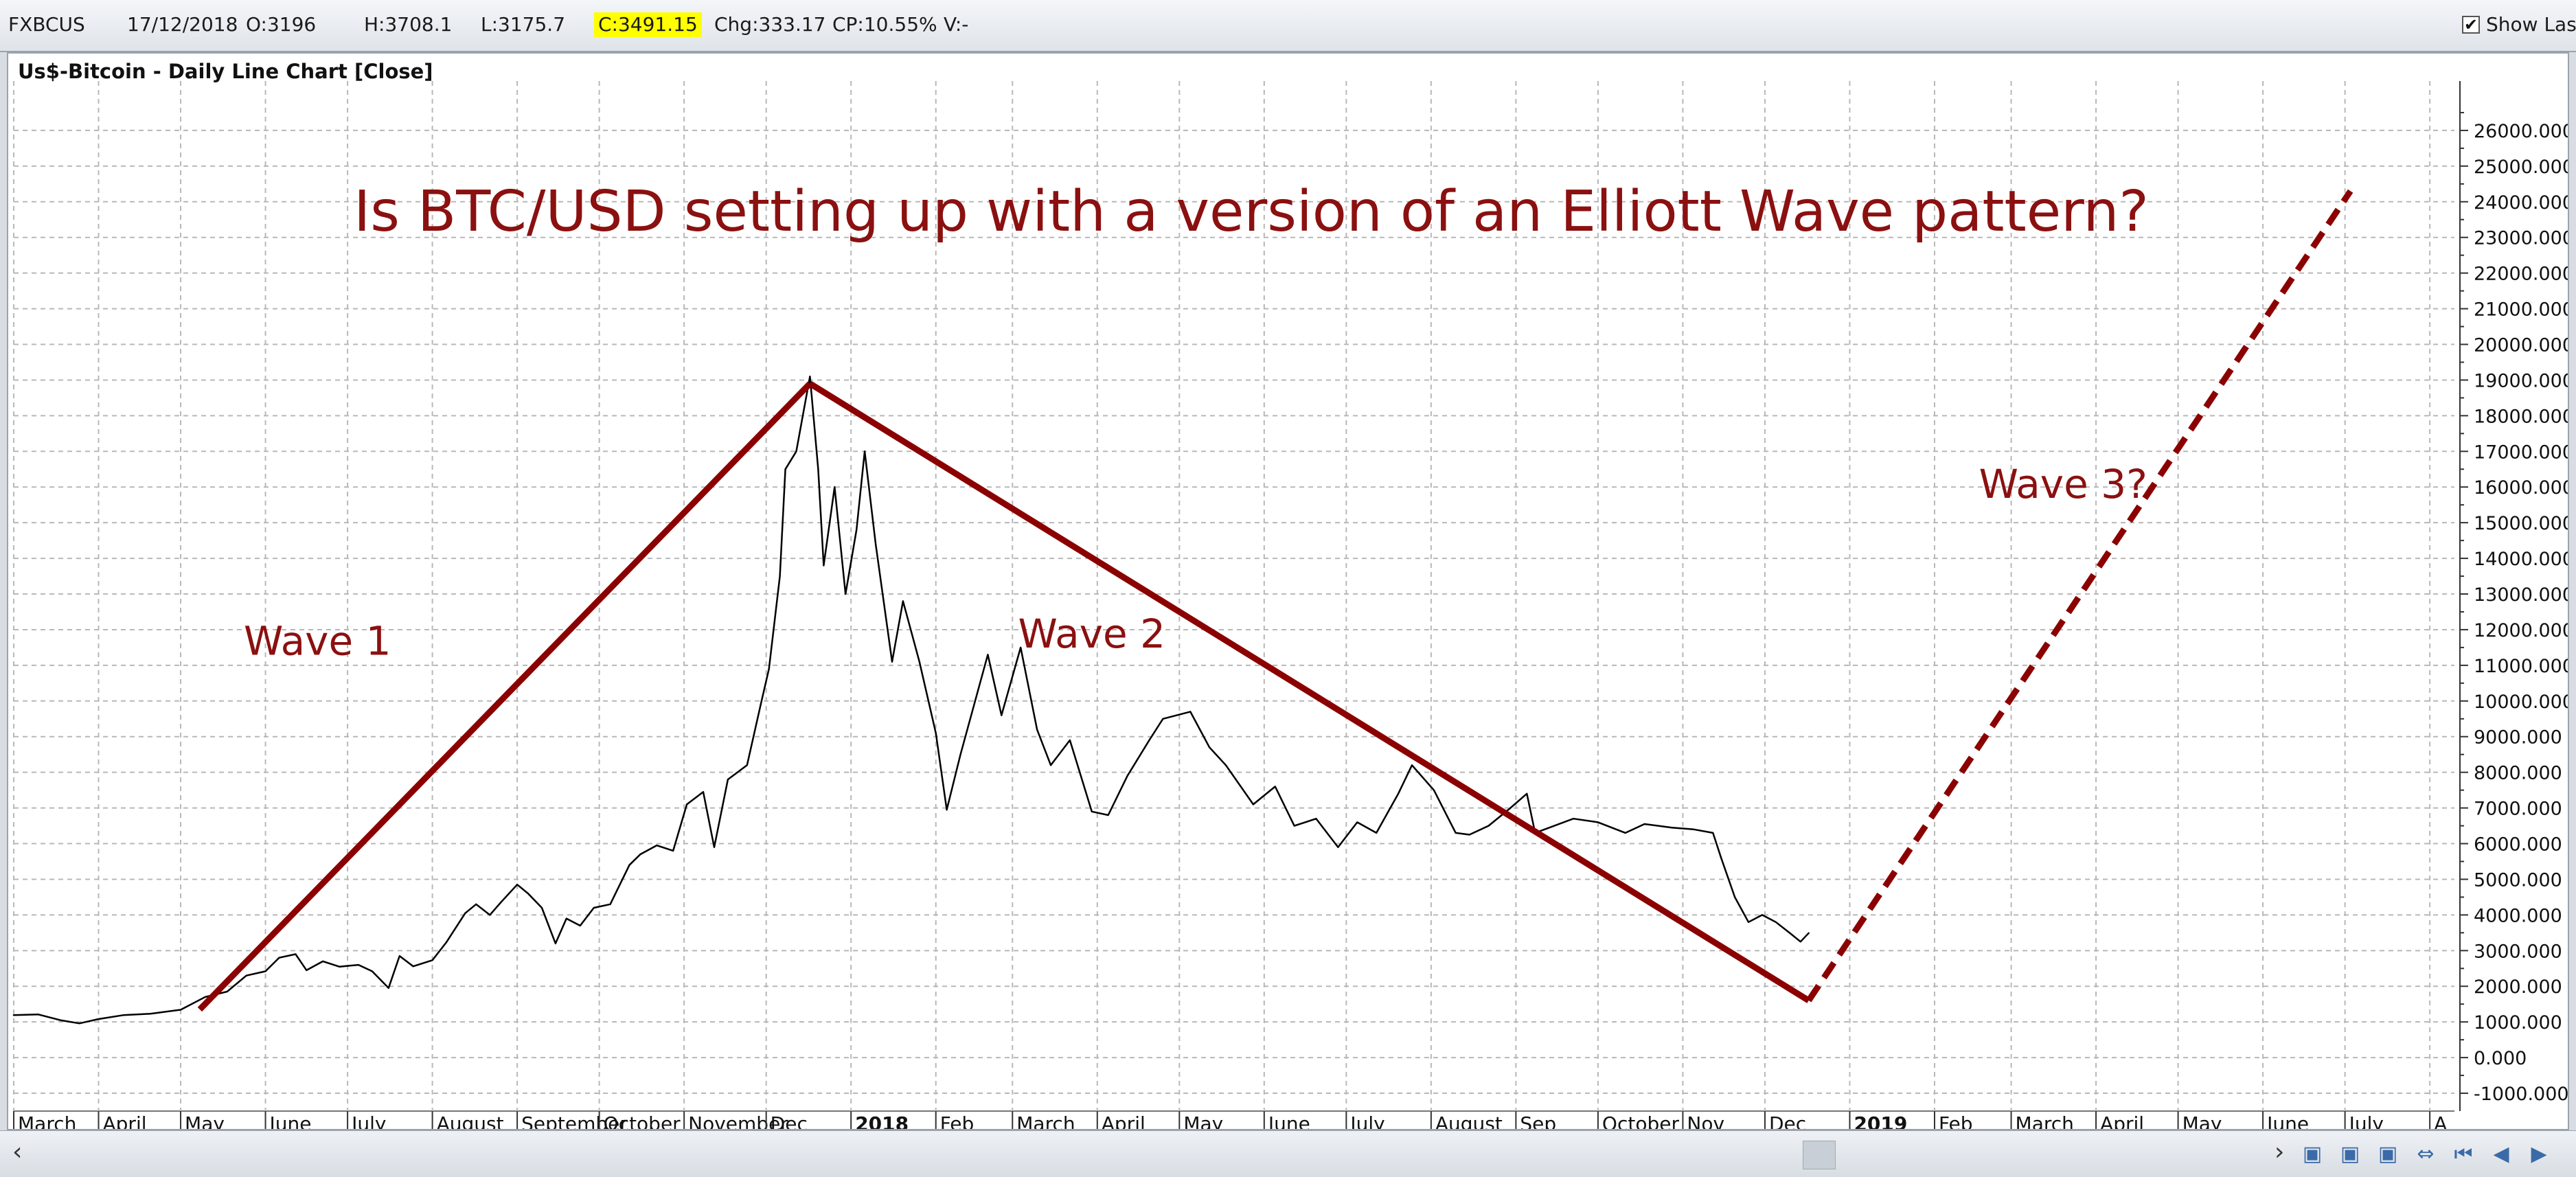 The height and width of the screenshot is (1177, 2576). Describe the element at coordinates (2521, 132) in the screenshot. I see `y-tick-label: 26000.000` at that location.